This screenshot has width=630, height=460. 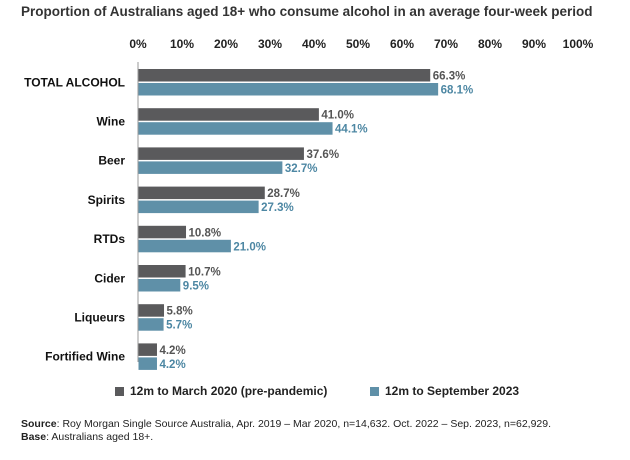 What do you see at coordinates (314, 44) in the screenshot?
I see `x-tick-label: 40%` at bounding box center [314, 44].